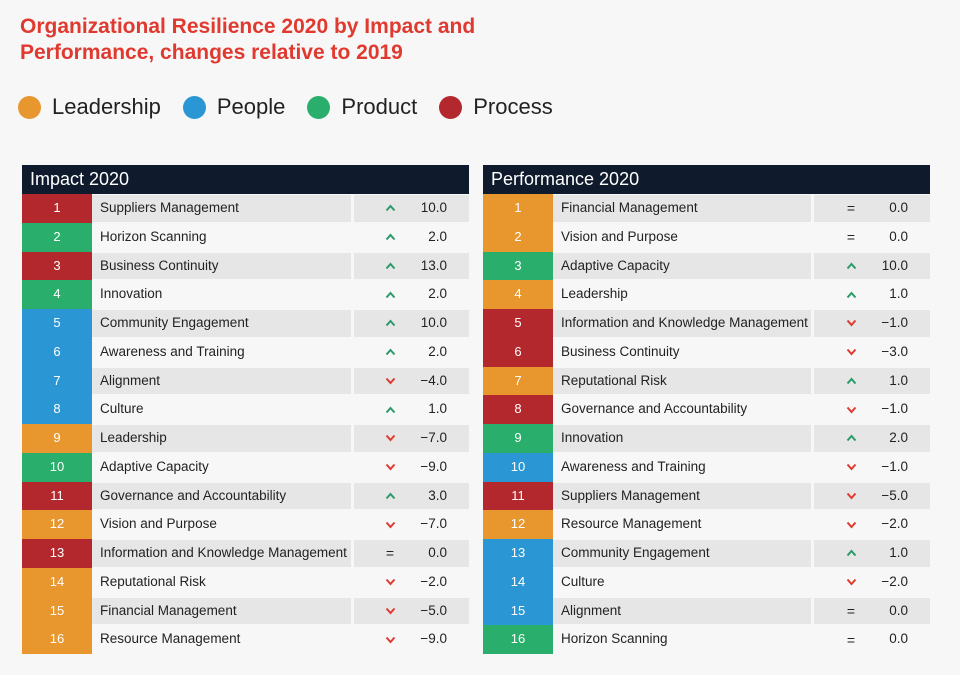  I want to click on performance-table-row: 12 Resource Management −2.0, so click(706, 524).